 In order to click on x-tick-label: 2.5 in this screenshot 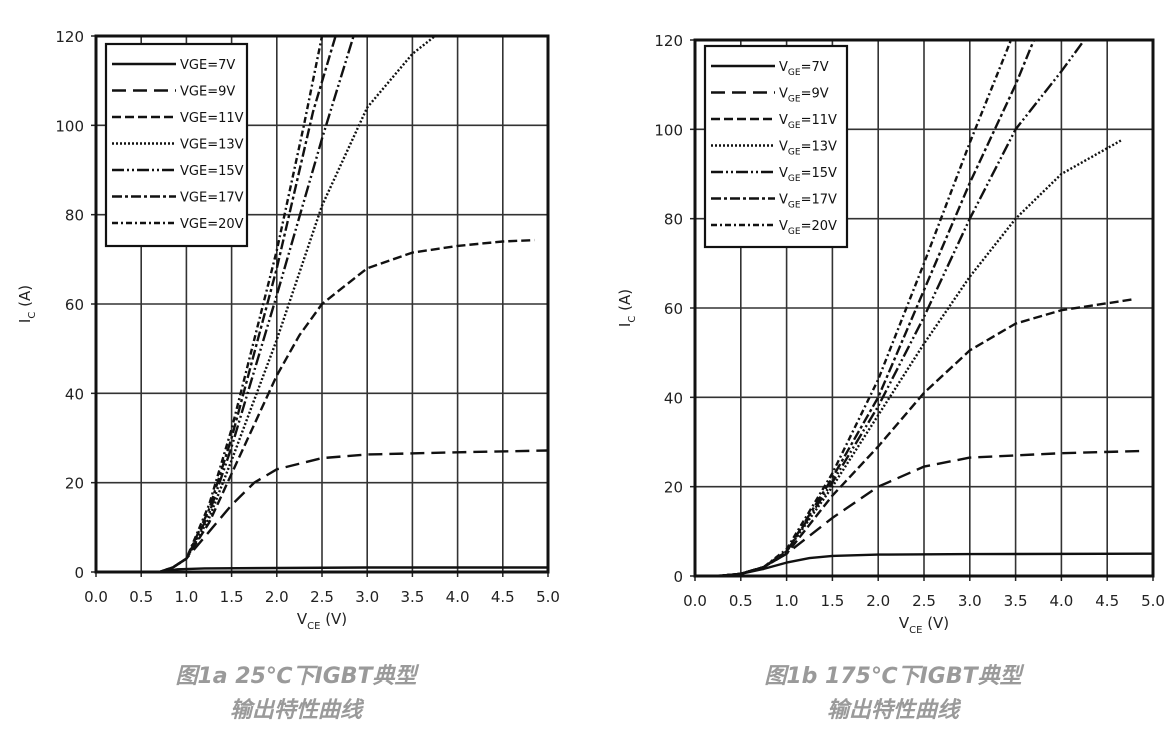, I will do `click(322, 597)`.